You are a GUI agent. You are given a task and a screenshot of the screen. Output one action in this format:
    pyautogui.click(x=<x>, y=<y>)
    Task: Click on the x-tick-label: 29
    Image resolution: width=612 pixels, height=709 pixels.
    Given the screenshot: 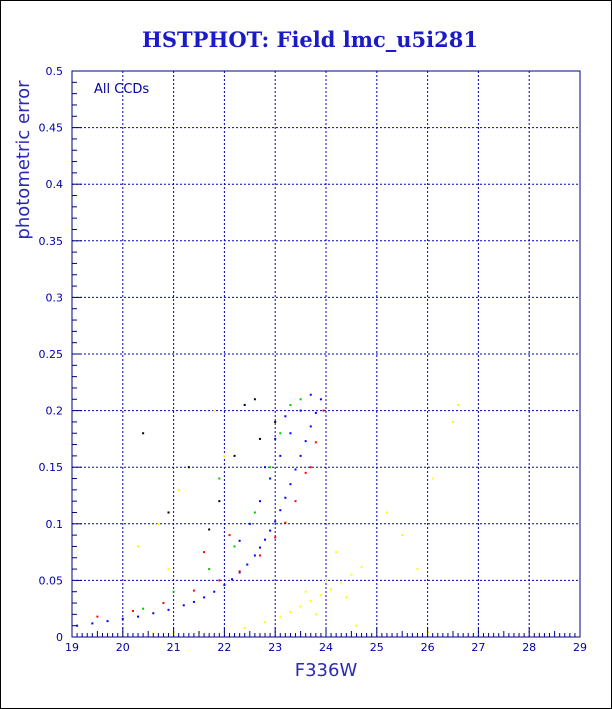 What is the action you would take?
    pyautogui.click(x=580, y=647)
    